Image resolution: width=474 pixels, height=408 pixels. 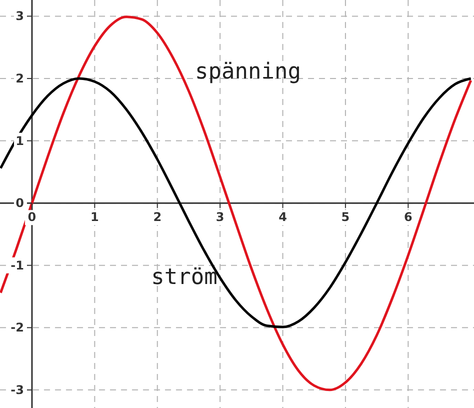 What do you see at coordinates (408, 217) in the screenshot?
I see `x-tick-label: 6` at bounding box center [408, 217].